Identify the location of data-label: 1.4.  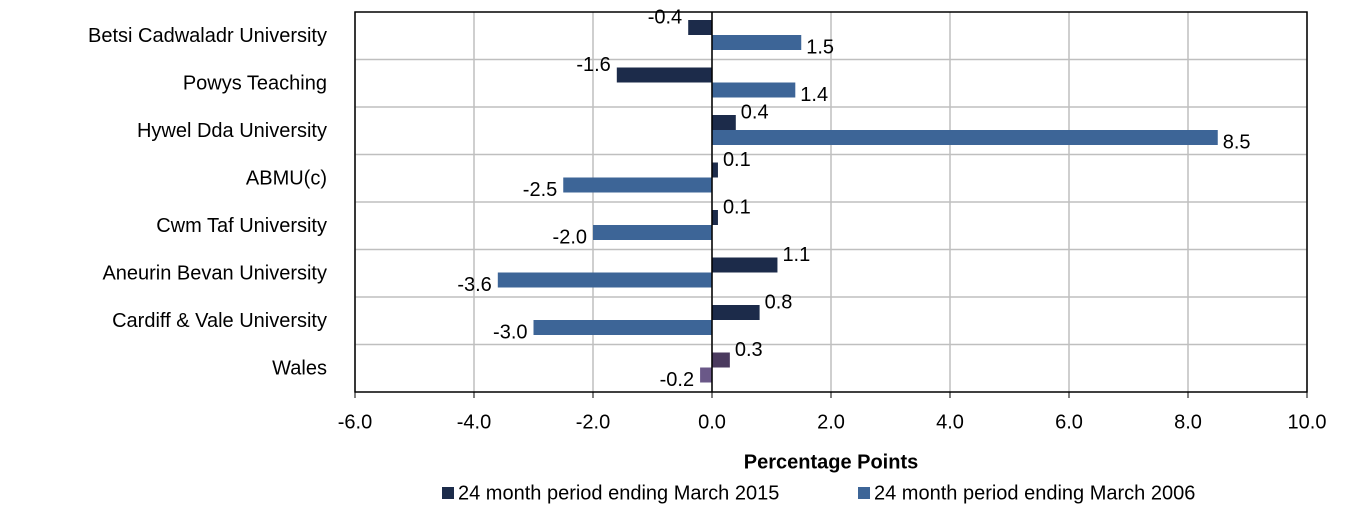
(814, 95).